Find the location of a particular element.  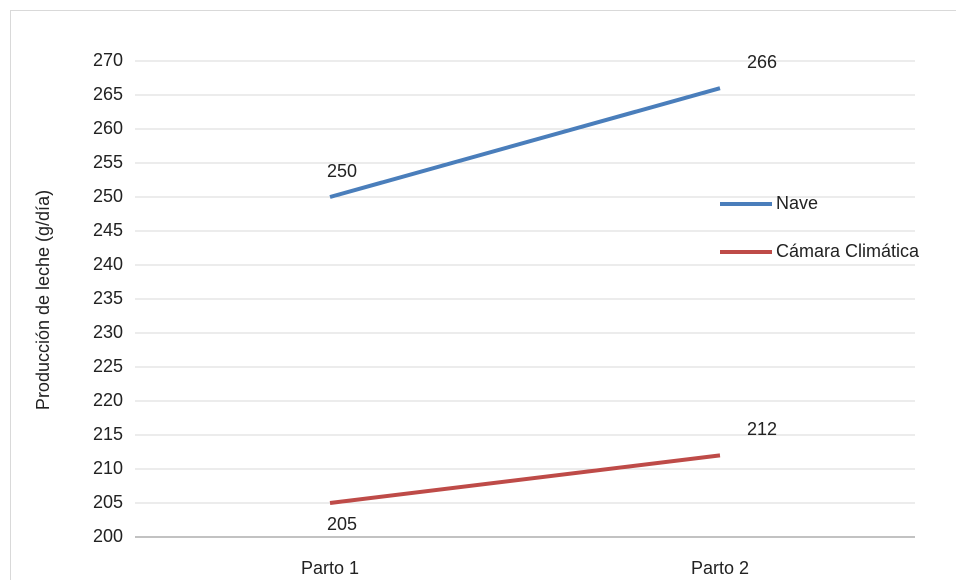

legend-label: Nave is located at coordinates (797, 203).